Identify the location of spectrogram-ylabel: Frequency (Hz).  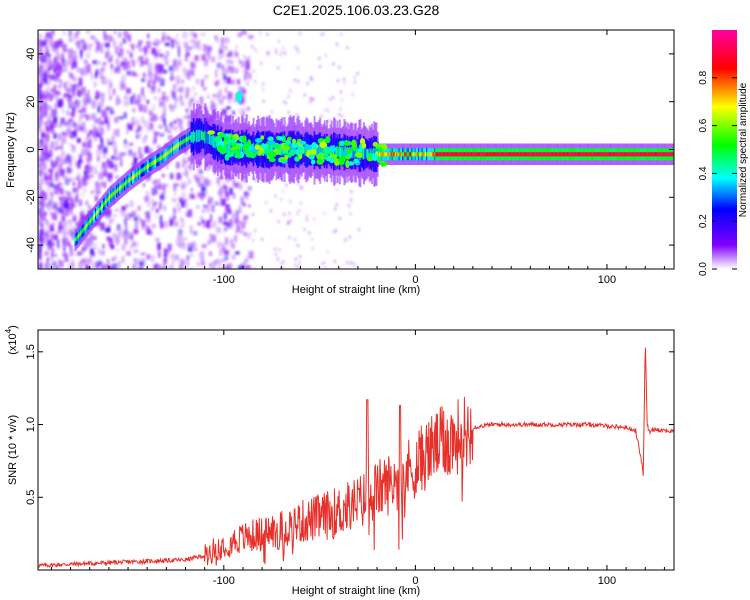
(11, 150).